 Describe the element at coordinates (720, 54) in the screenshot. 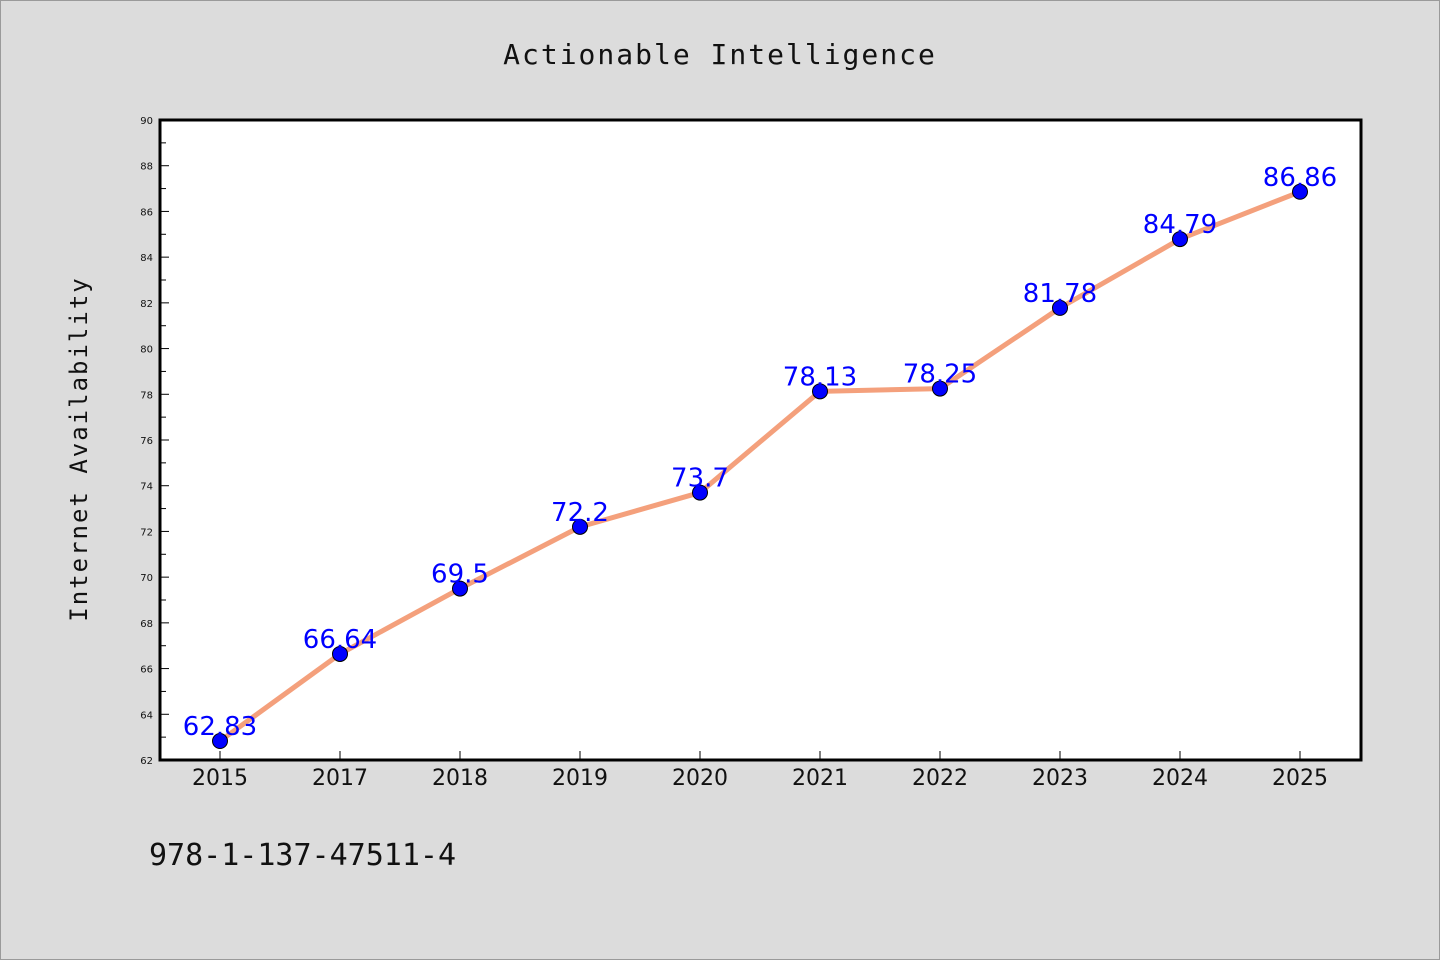

I see `chart-title: Actionable Intelligence` at that location.